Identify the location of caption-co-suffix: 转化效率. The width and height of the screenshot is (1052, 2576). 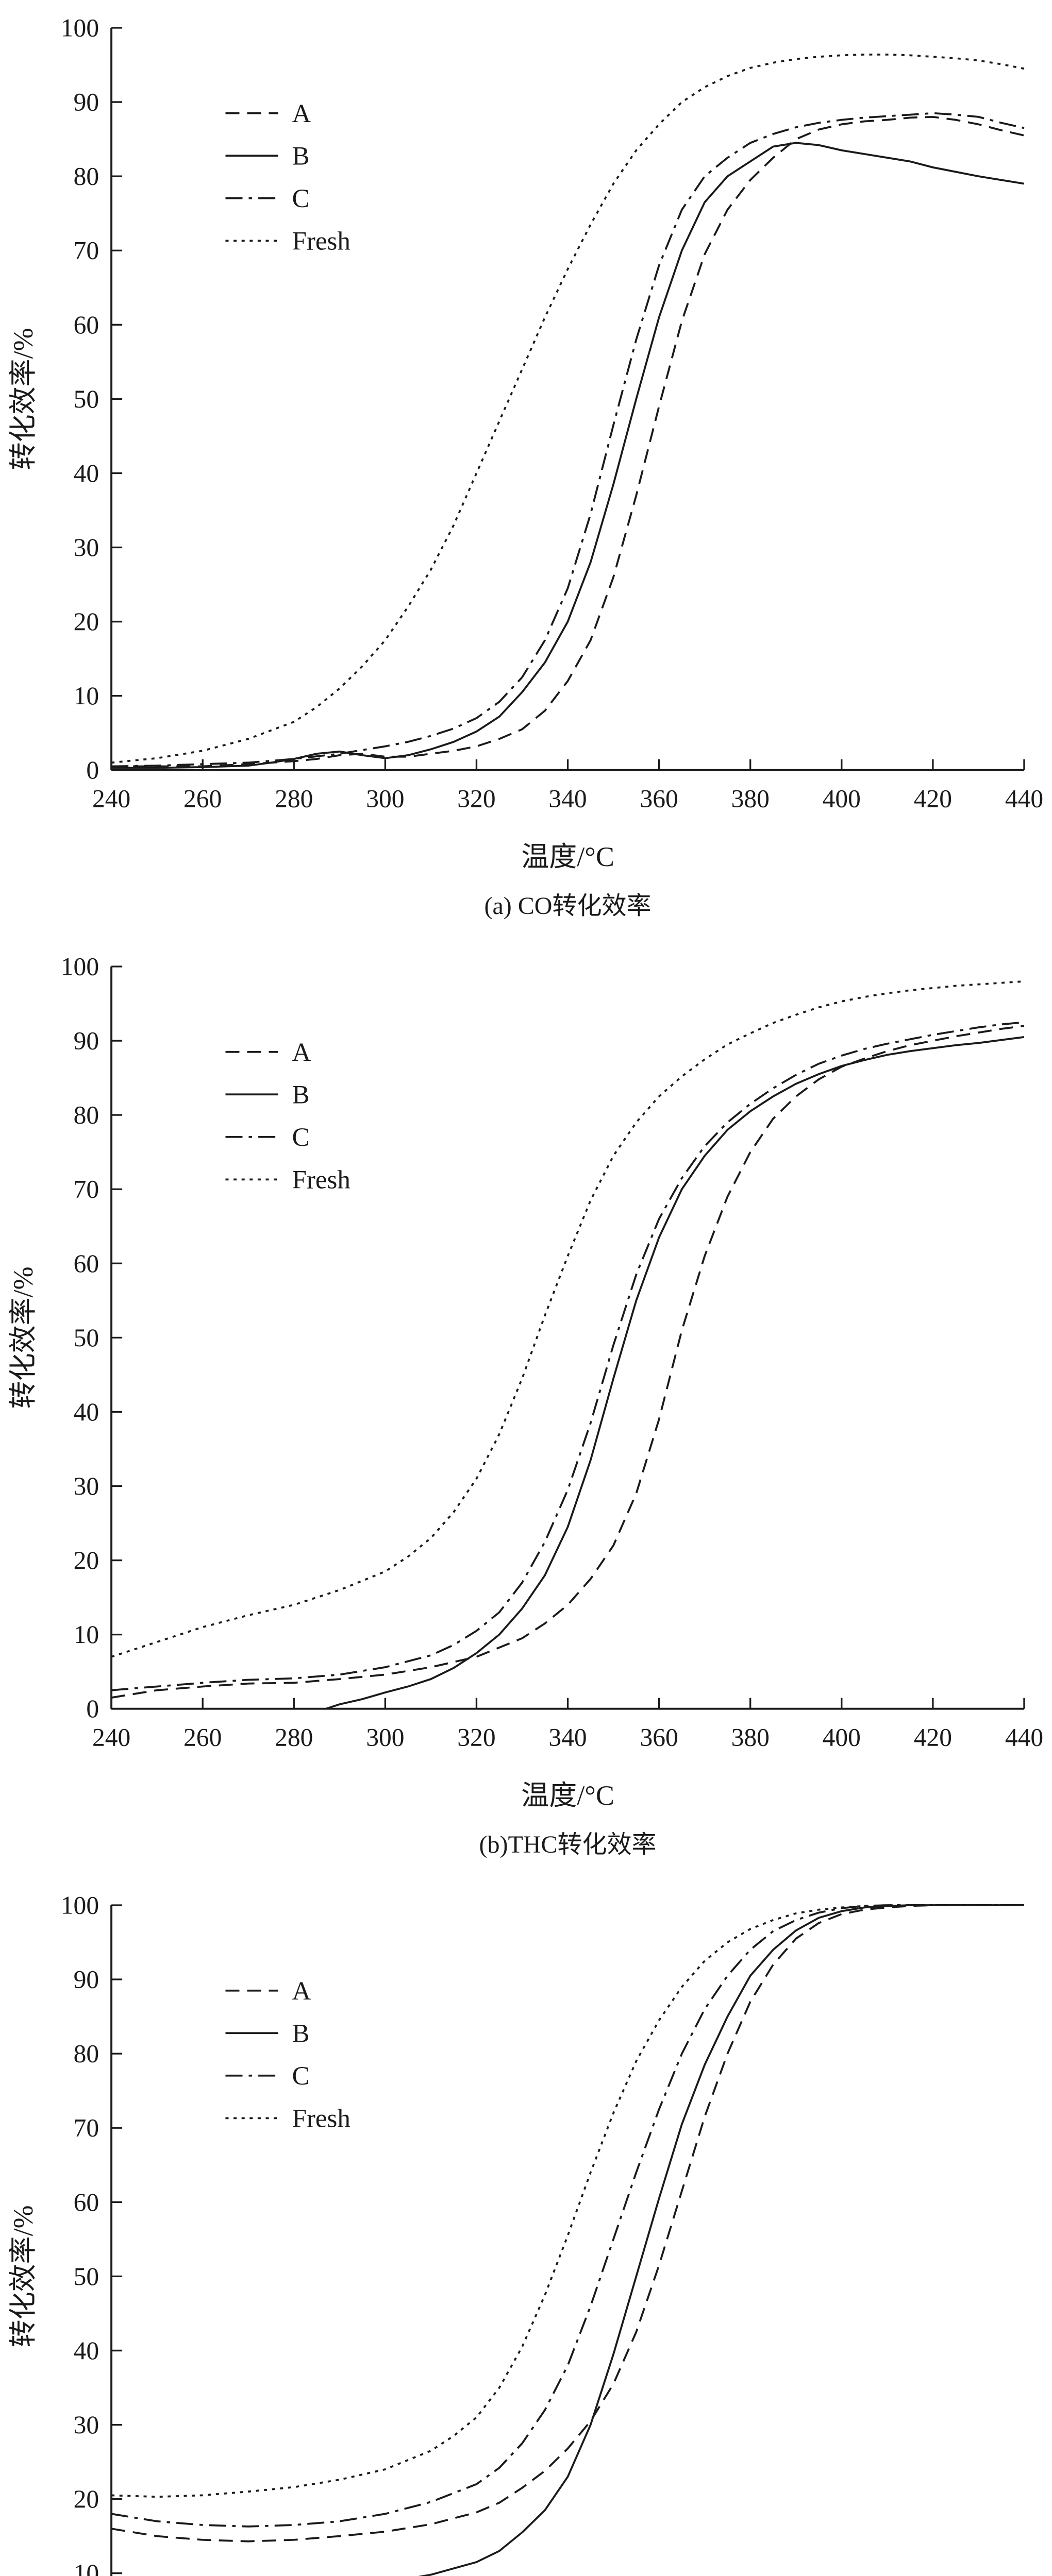
(602, 906).